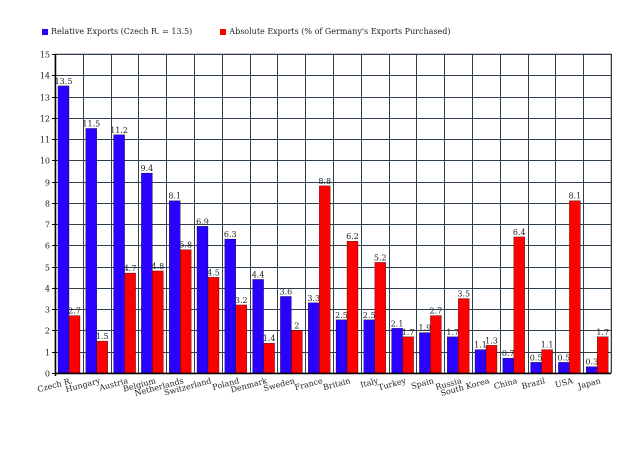  What do you see at coordinates (119, 130) in the screenshot?
I see `bar-value-label: 11.2` at bounding box center [119, 130].